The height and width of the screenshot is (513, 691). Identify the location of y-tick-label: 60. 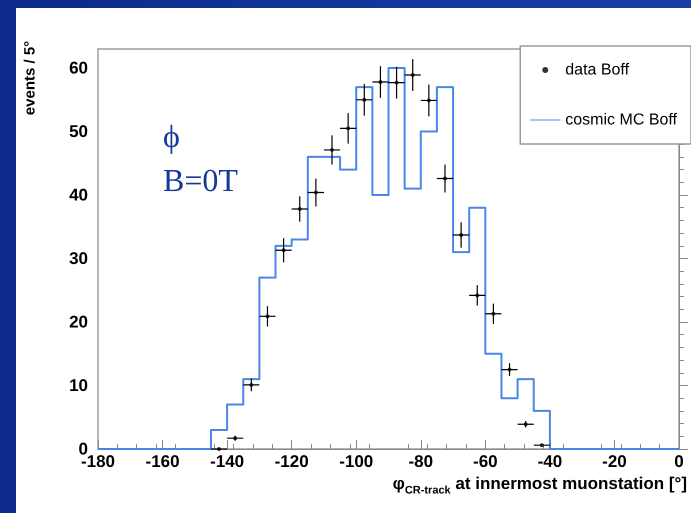
(78, 68).